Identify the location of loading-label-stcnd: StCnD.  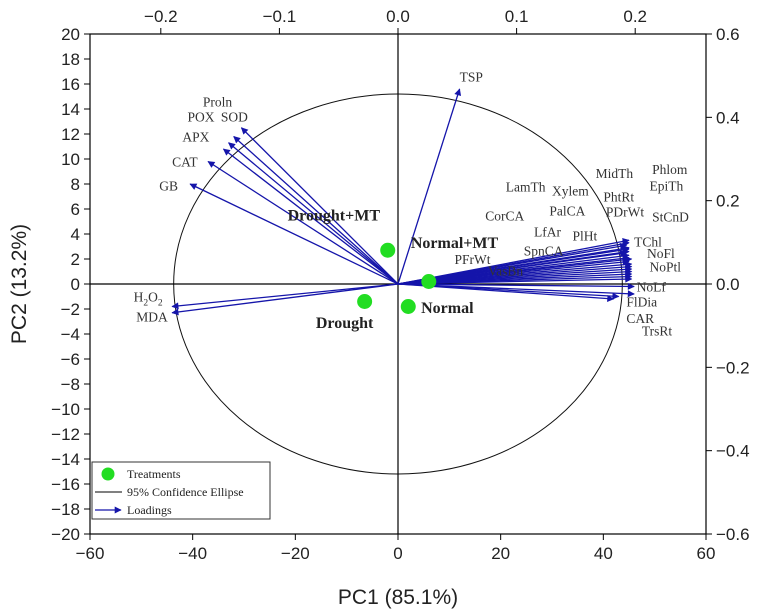
(670, 217).